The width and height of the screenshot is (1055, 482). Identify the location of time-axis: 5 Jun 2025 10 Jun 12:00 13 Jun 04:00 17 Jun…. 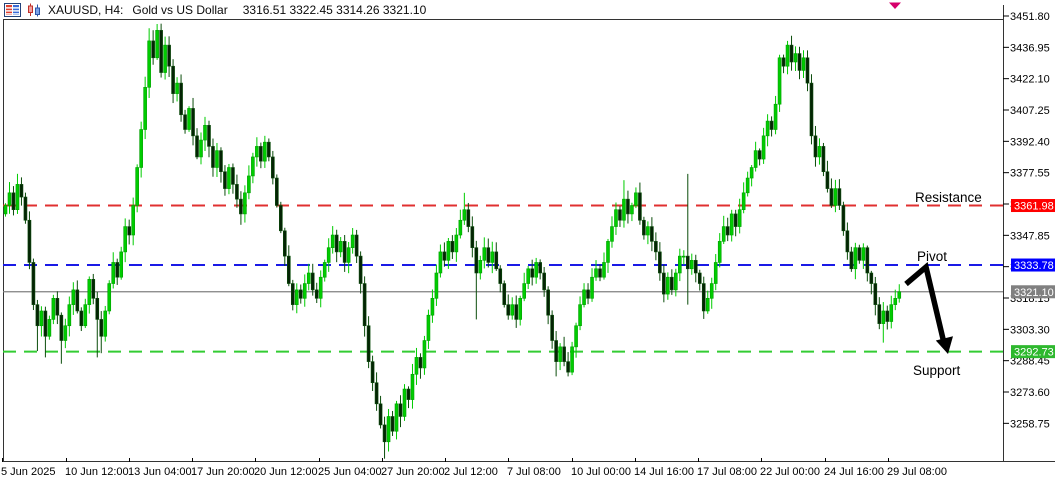
(474, 468).